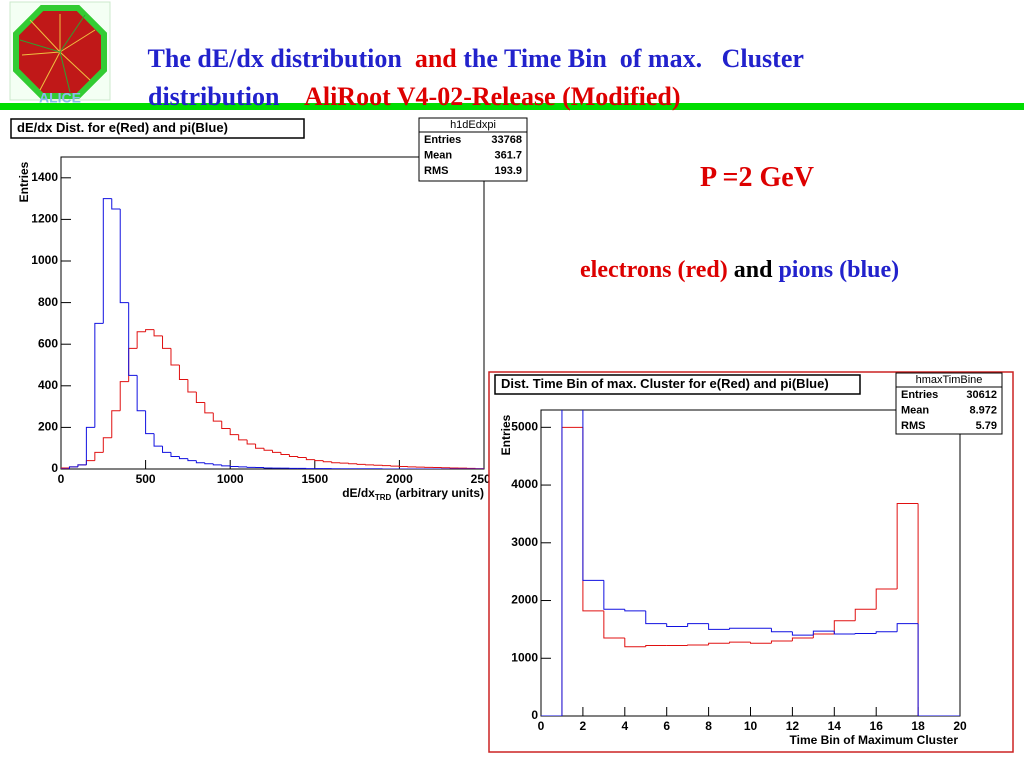 Image resolution: width=1024 pixels, height=768 pixels. Describe the element at coordinates (358, 493) in the screenshot. I see `x-axis-label-text: dE/dx` at that location.